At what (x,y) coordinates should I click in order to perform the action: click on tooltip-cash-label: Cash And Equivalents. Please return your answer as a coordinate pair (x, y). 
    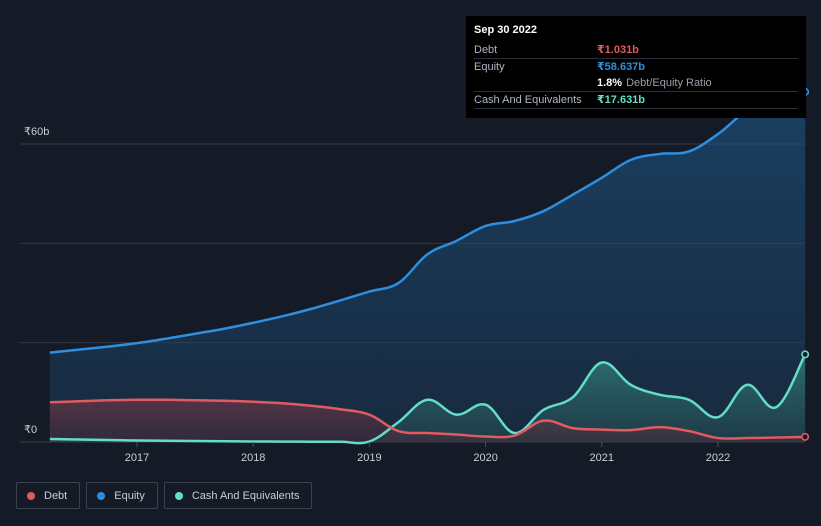
    Looking at the image, I should click on (528, 100).